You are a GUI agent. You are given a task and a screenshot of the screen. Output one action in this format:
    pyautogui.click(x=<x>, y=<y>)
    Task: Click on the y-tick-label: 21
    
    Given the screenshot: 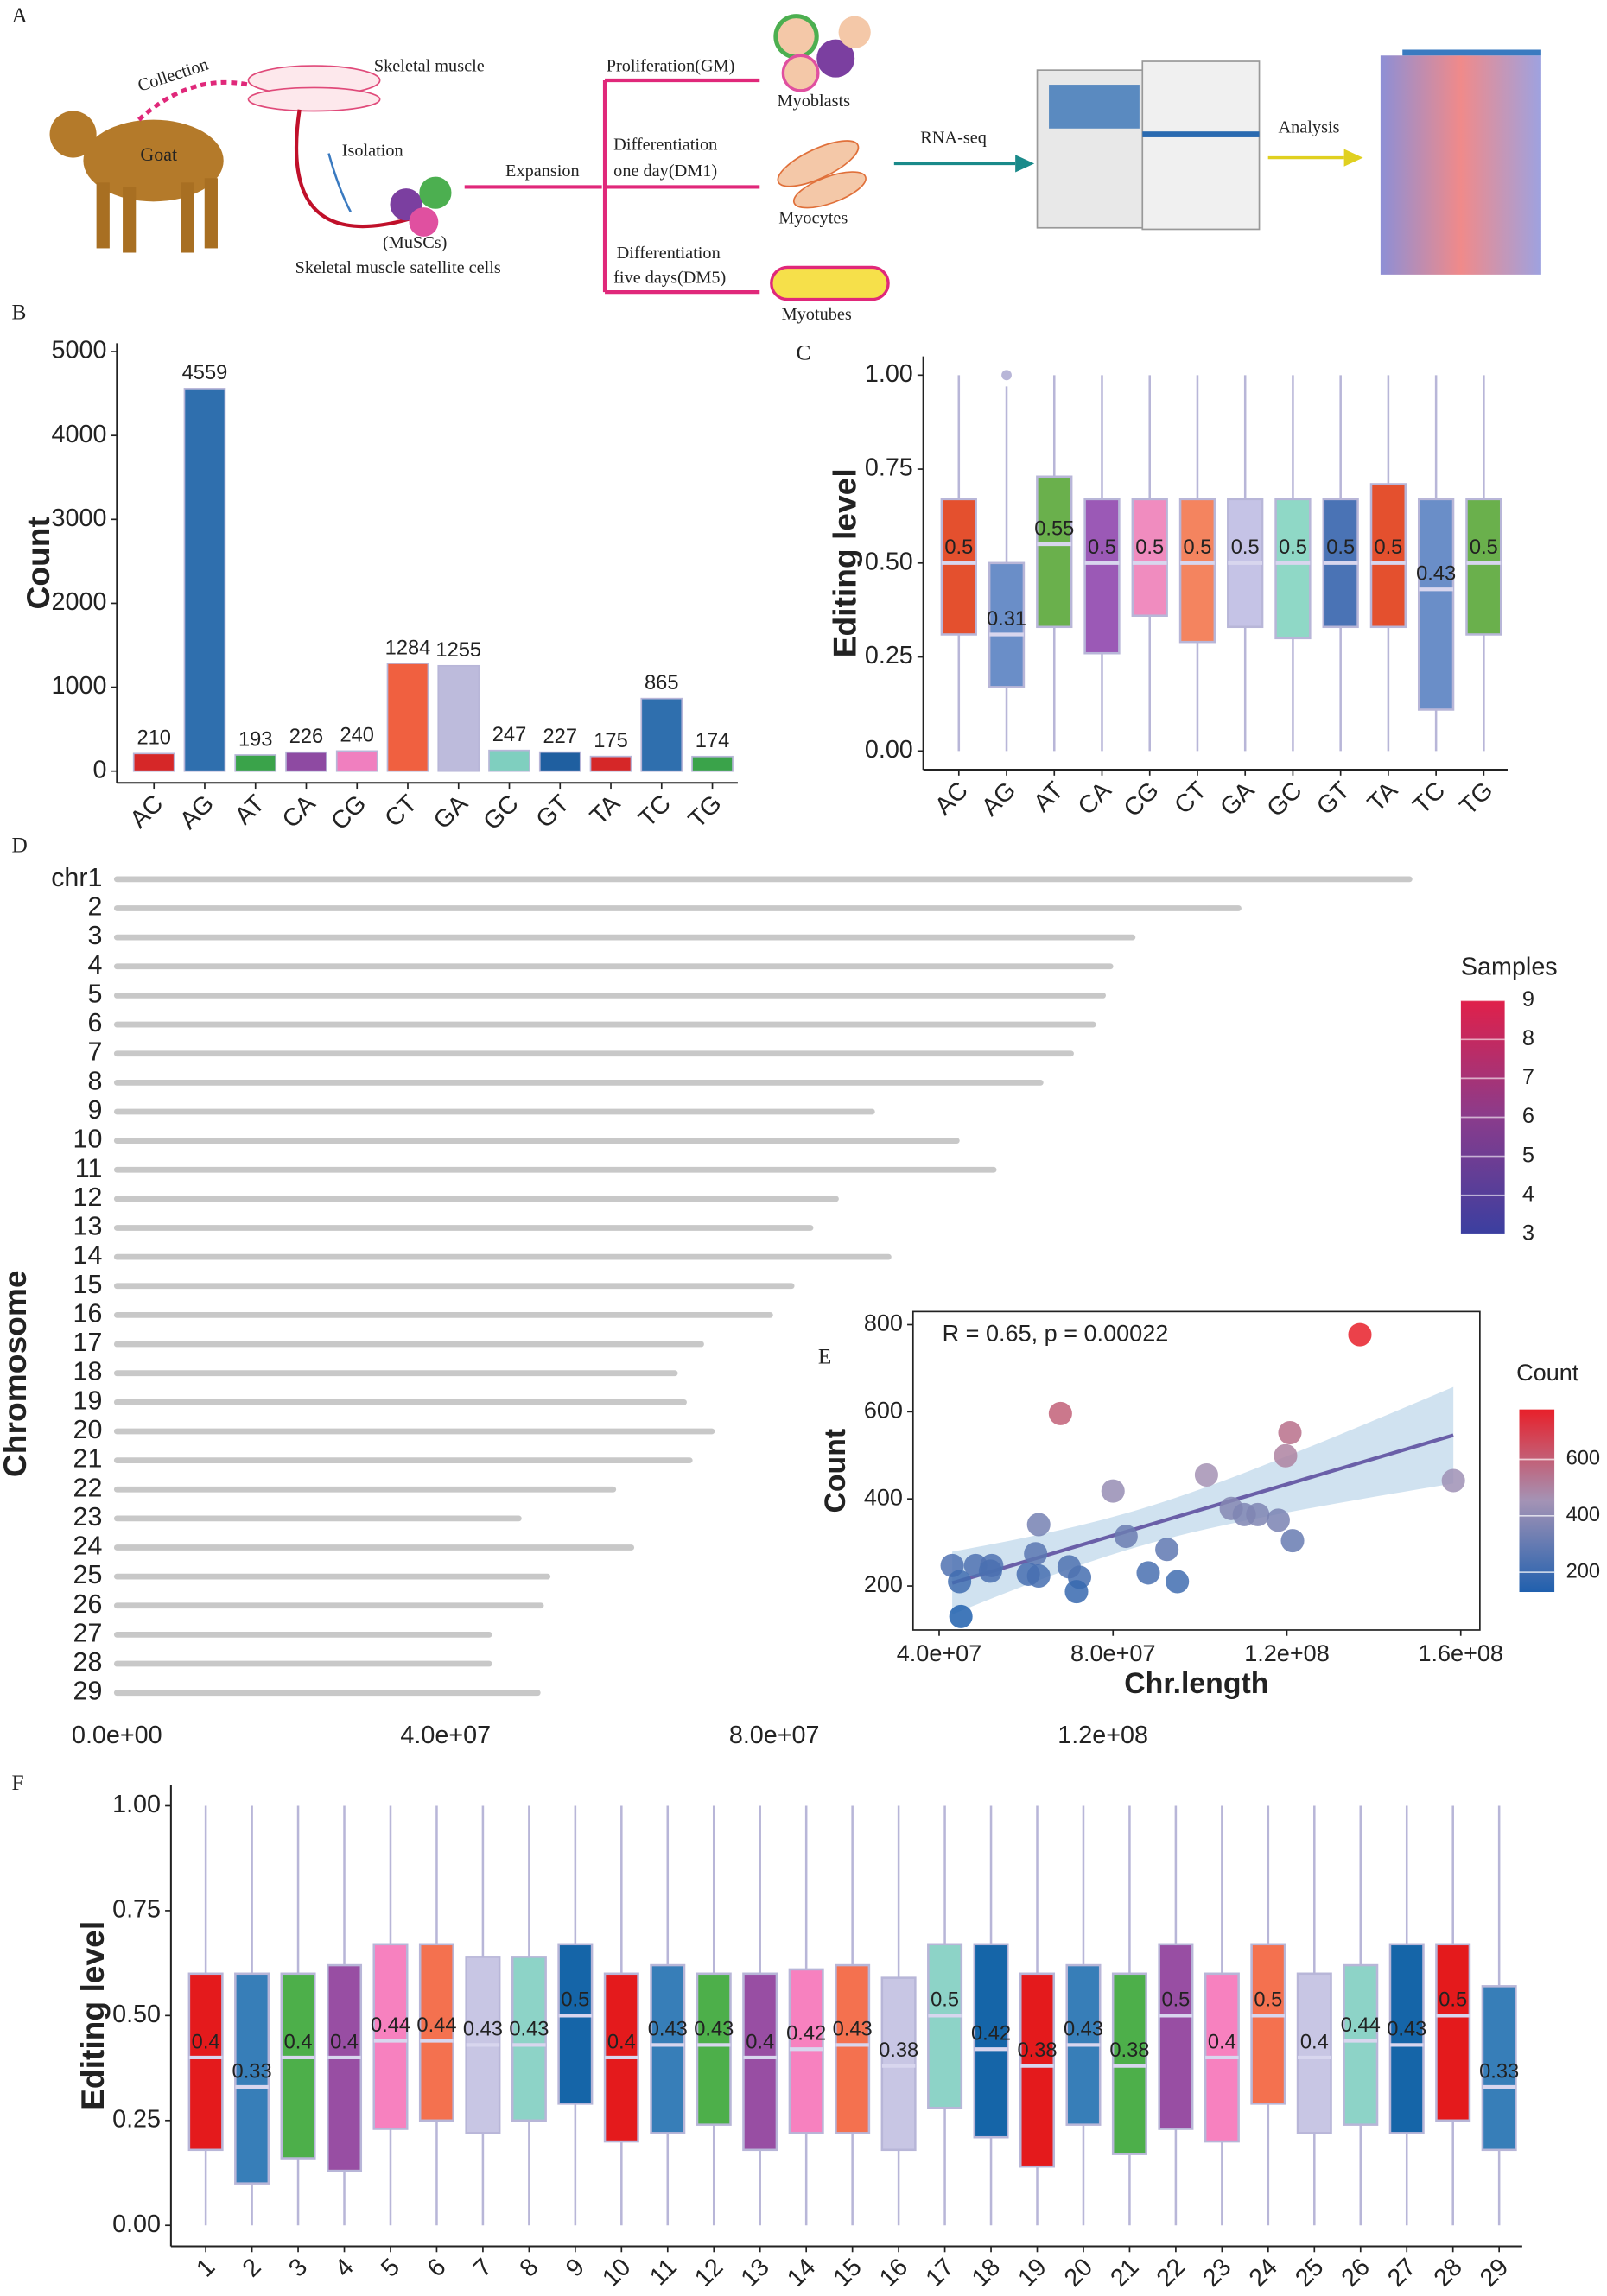 What is the action you would take?
    pyautogui.click(x=88, y=1459)
    